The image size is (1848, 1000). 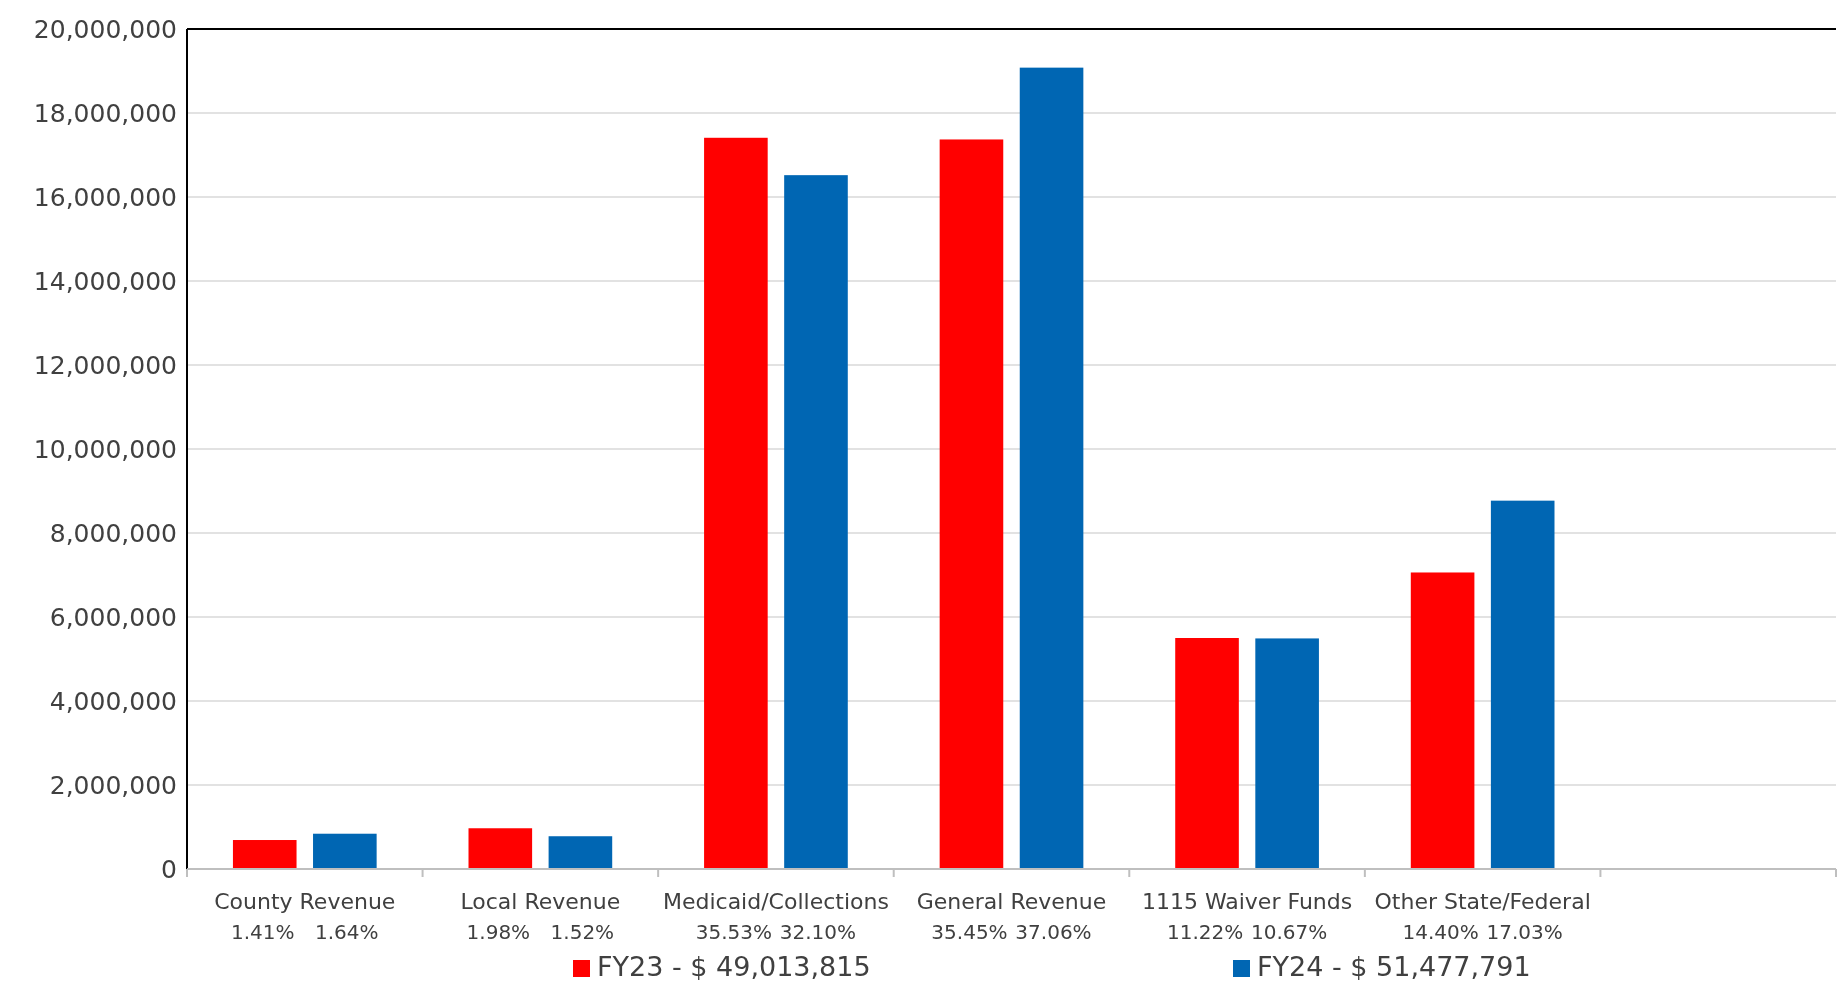 I want to click on x-tick-label: 1115 Waiver Funds, so click(x=1247, y=901).